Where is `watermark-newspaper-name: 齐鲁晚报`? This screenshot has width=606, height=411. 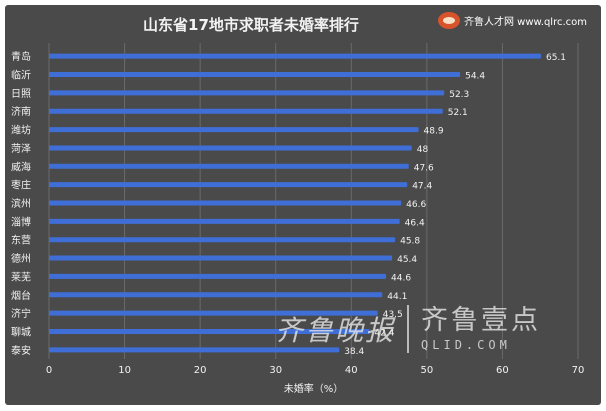 watermark-newspaper-name: 齐鲁晚报 is located at coordinates (335, 330).